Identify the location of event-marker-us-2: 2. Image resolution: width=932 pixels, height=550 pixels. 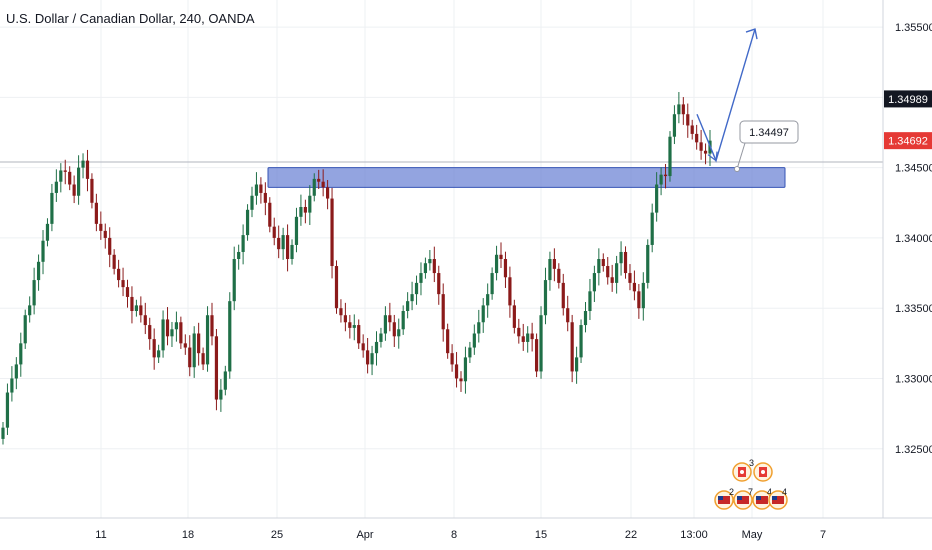
(724, 498).